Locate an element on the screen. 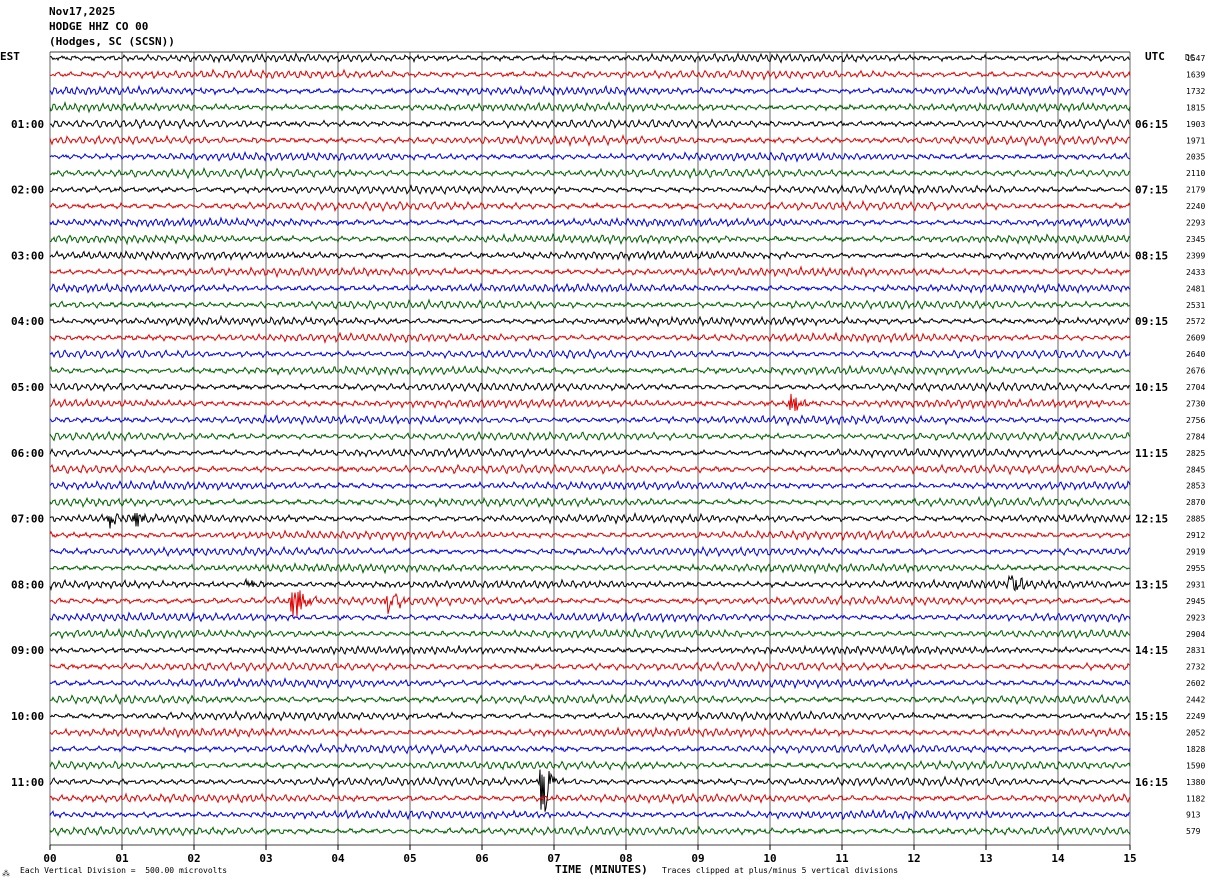 This screenshot has width=1210, height=886. x-tick-label: 12 is located at coordinates (913, 858).